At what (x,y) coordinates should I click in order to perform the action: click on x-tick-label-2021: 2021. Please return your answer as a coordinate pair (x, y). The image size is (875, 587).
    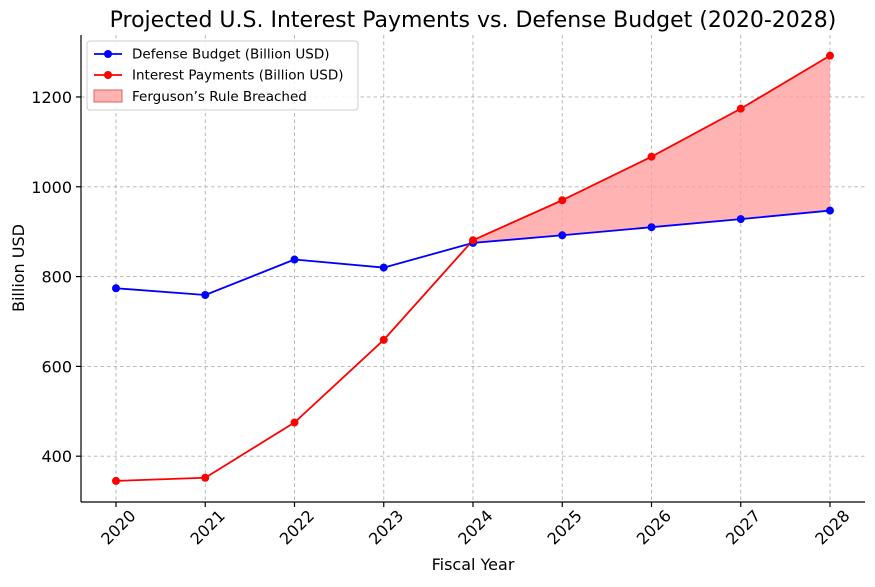
    Looking at the image, I should click on (207, 527).